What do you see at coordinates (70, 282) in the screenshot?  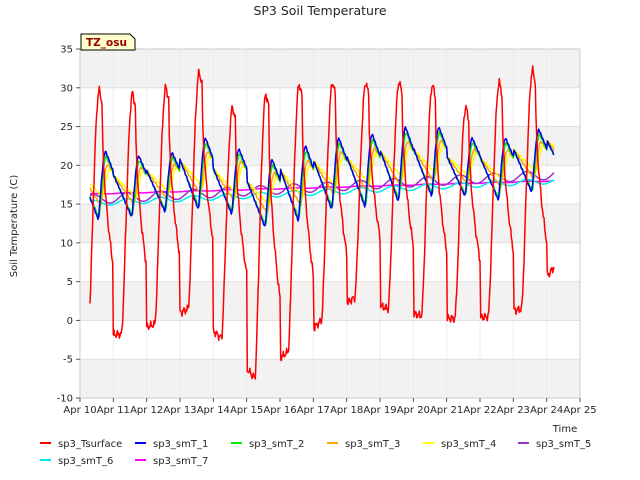 I see `y-tick-label: 5` at bounding box center [70, 282].